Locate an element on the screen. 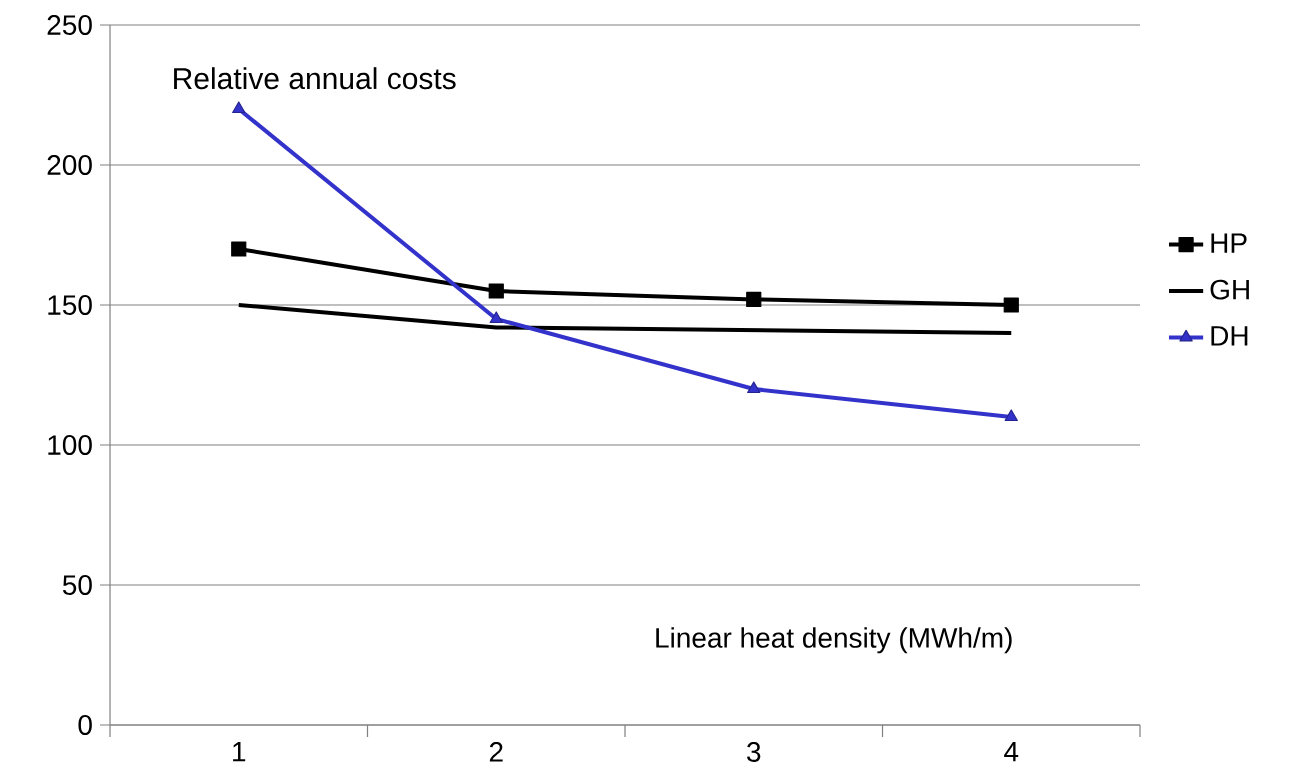 Image resolution: width=1310 pixels, height=782 pixels. legend-label: GH is located at coordinates (1229, 289).